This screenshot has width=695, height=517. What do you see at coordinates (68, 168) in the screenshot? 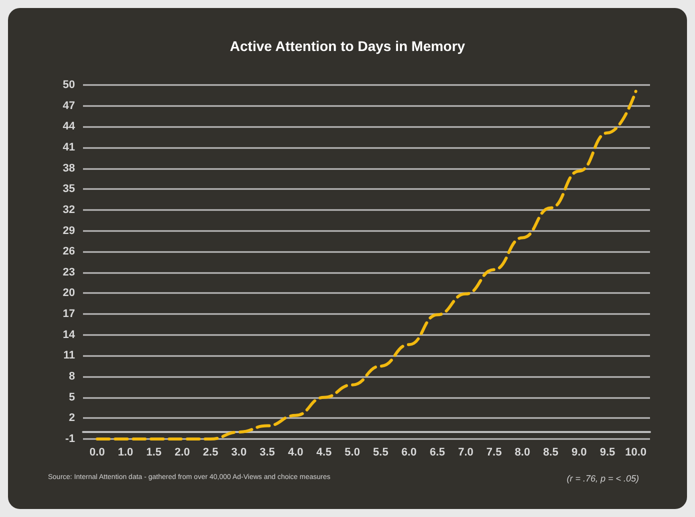
I see `y-tick-label: 38` at bounding box center [68, 168].